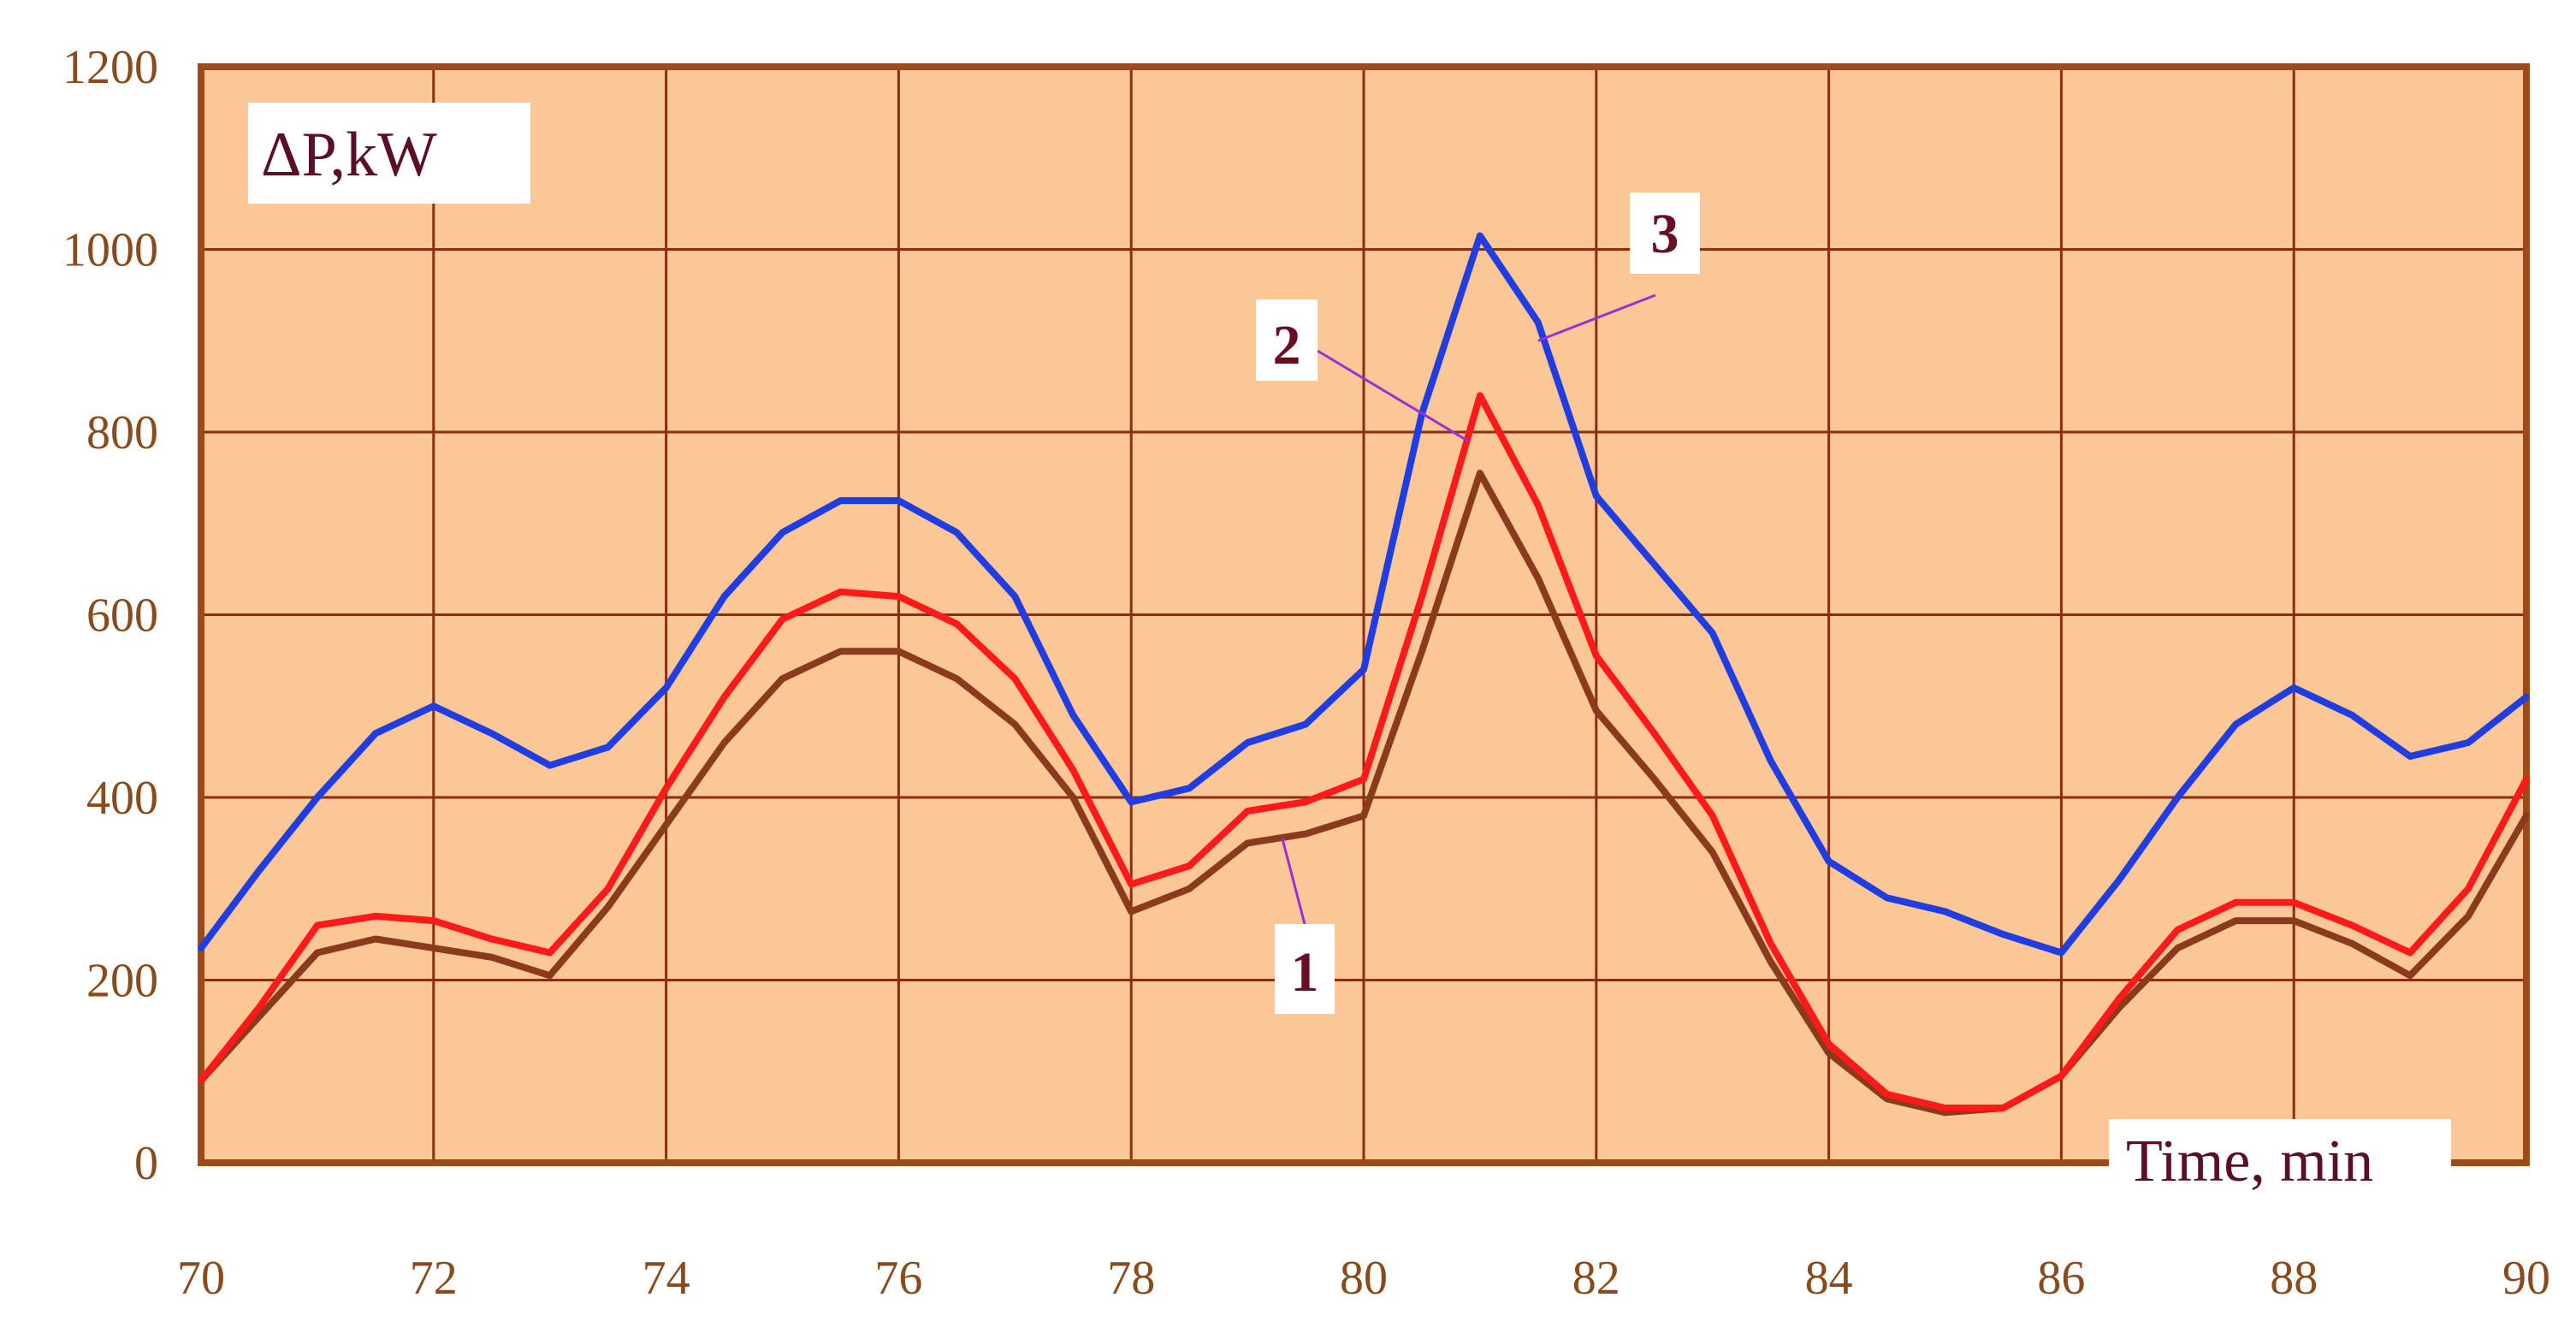  Describe the element at coordinates (122, 616) in the screenshot. I see `y-tick-label: 600` at that location.